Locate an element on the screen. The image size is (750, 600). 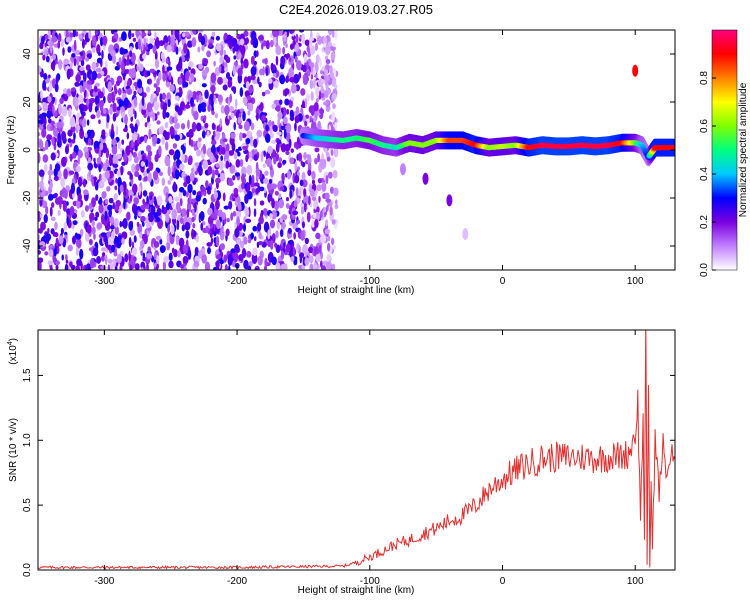
spectrogram-x-label: Height of straight line (km) is located at coordinates (356, 290).